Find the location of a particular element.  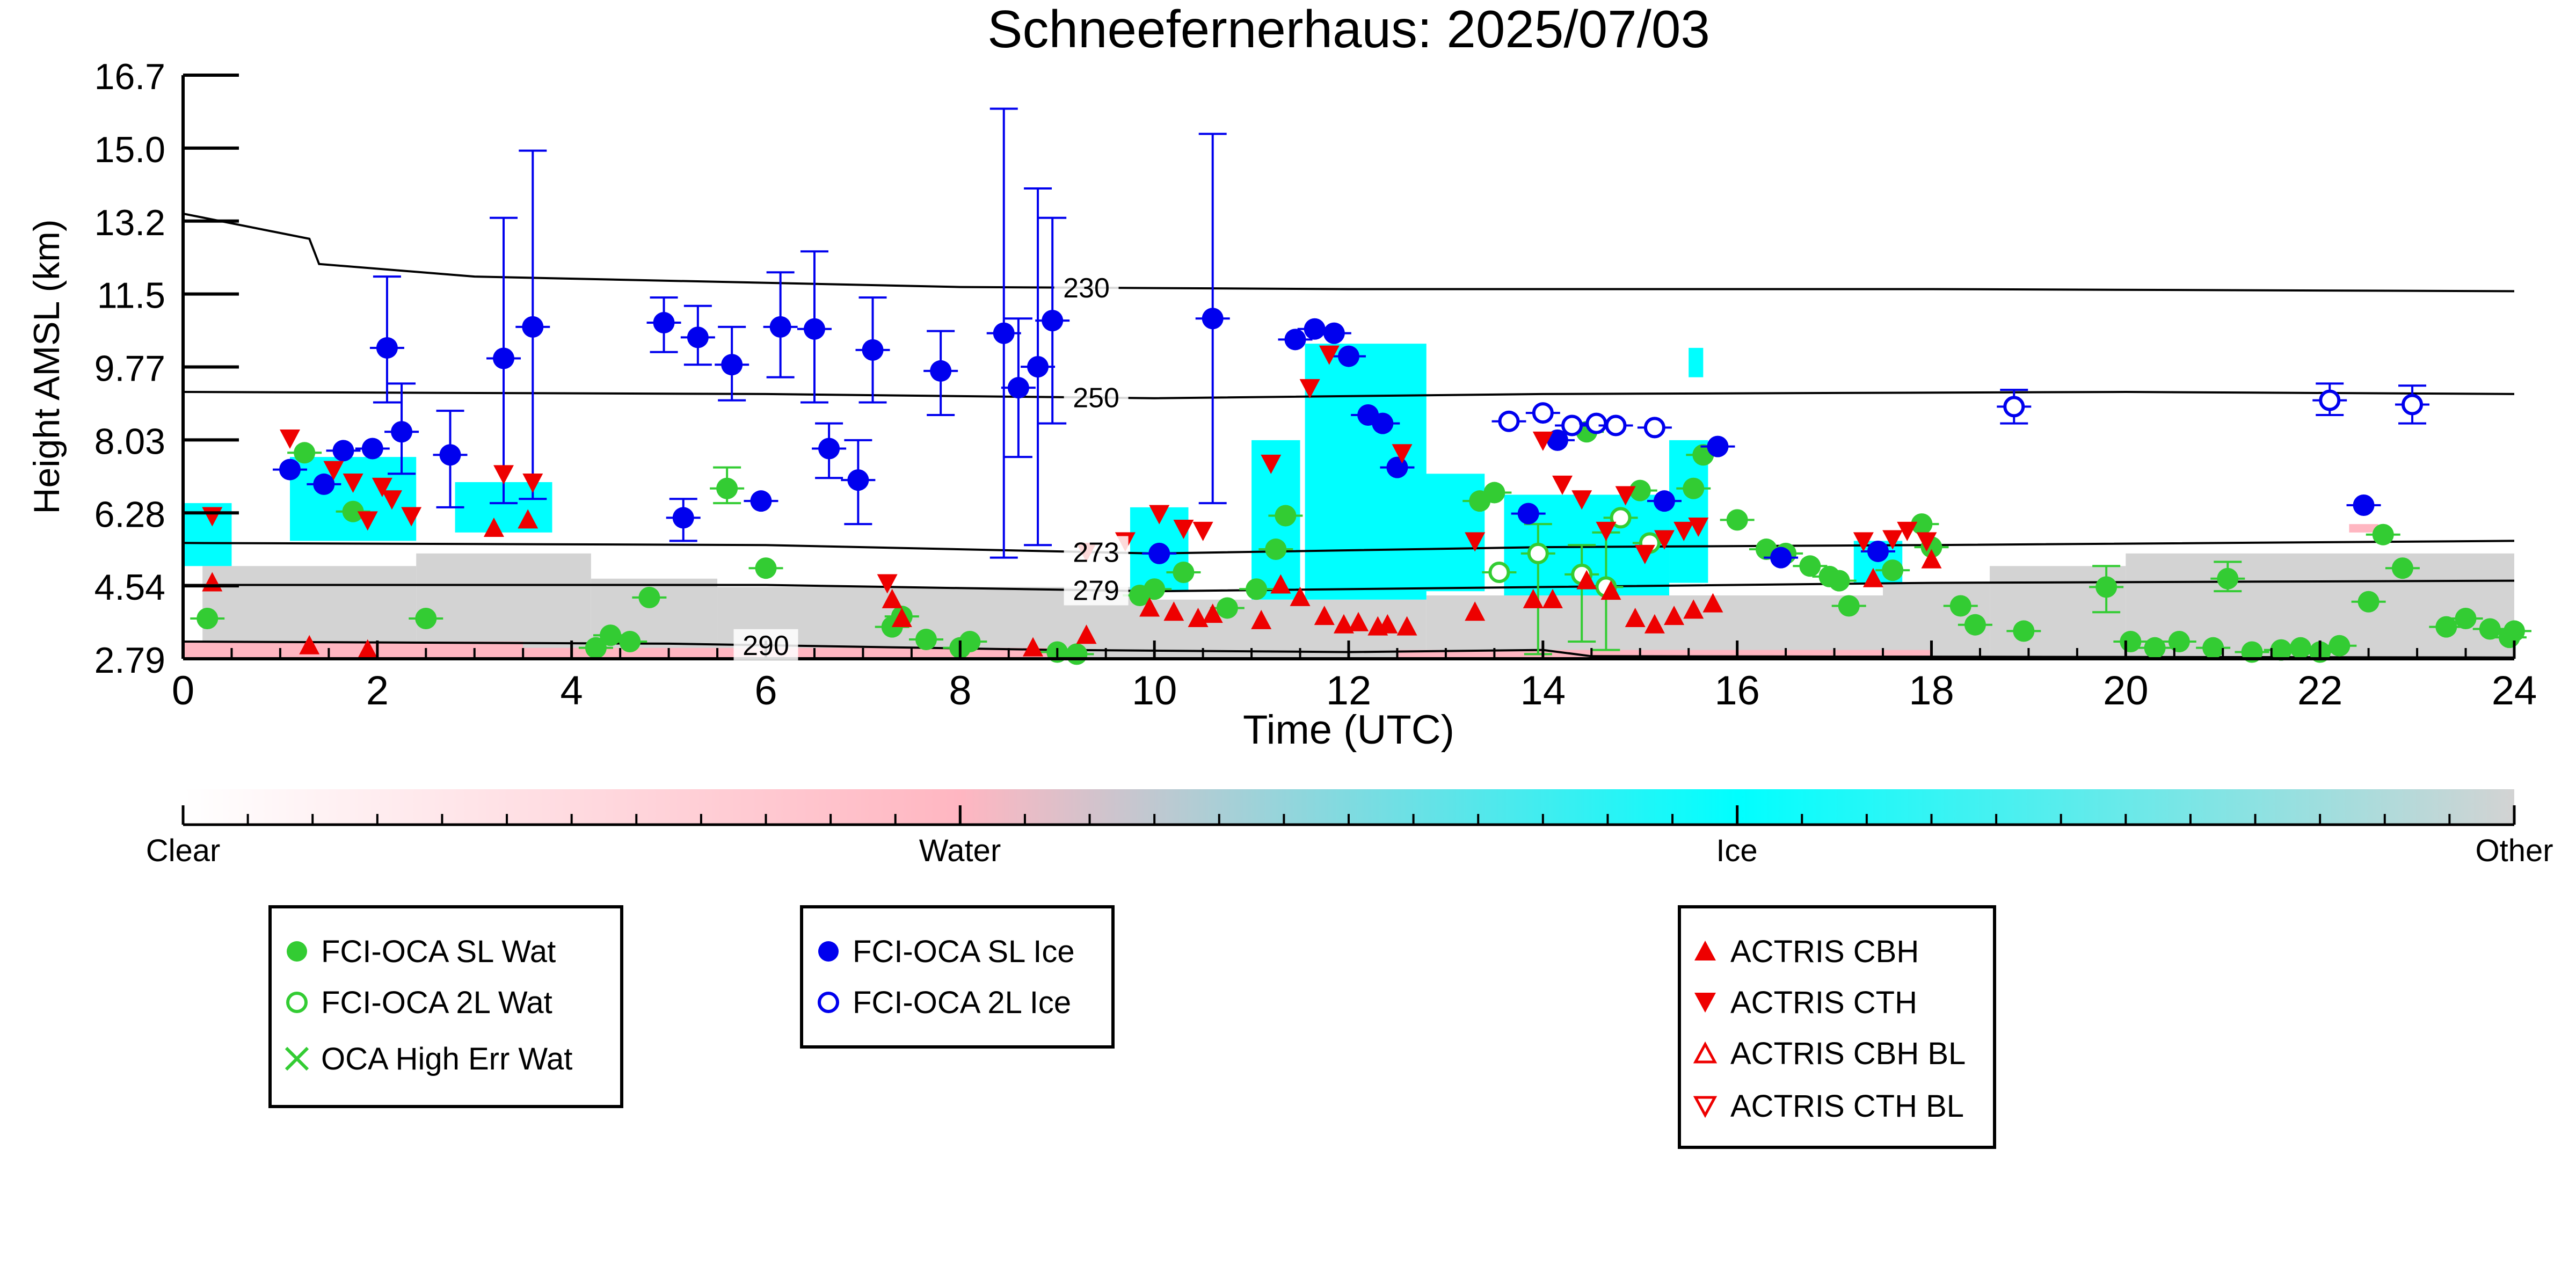

isotherm-label-290: 290 is located at coordinates (766, 645).